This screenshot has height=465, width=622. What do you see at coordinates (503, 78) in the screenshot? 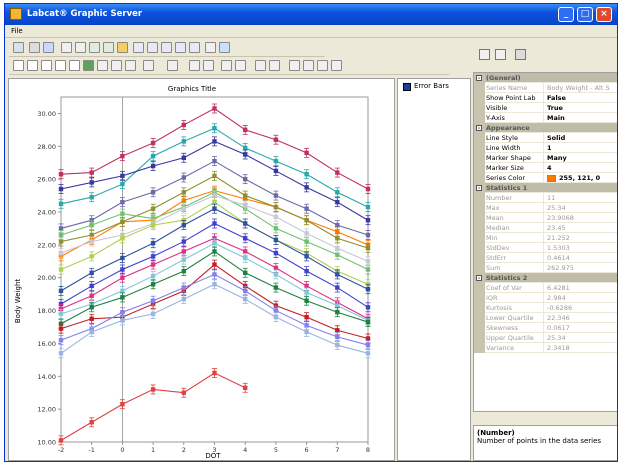
I see `category-name: (General)` at bounding box center [503, 78].